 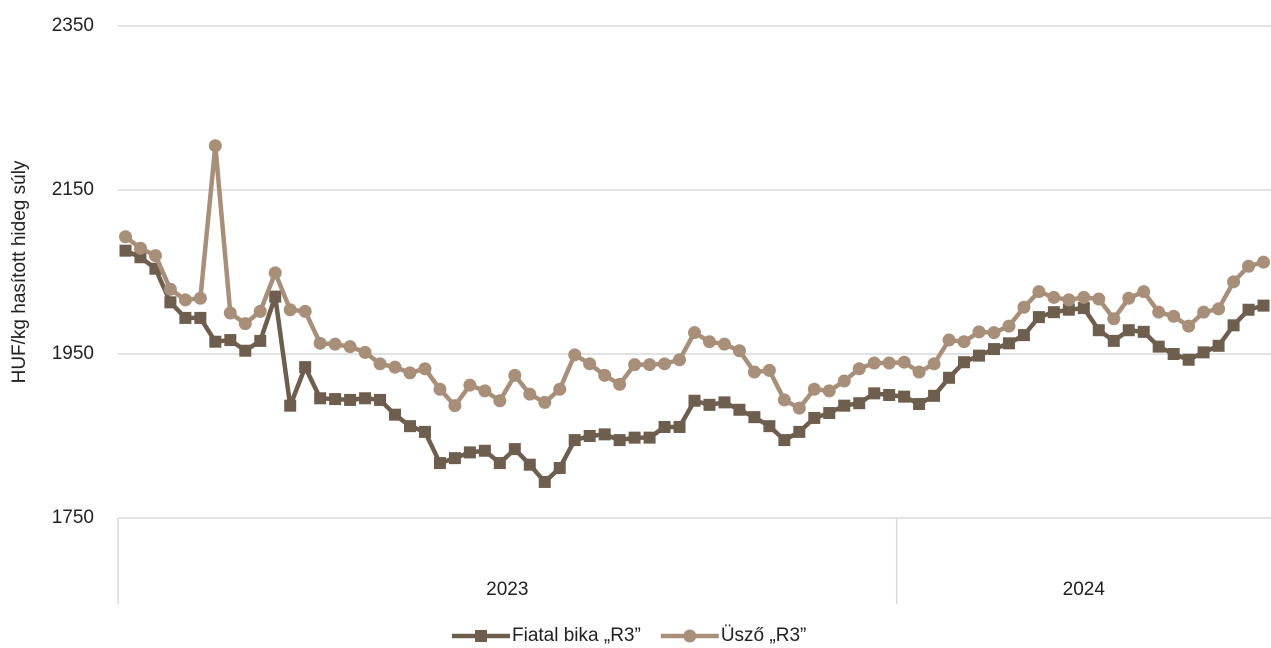 What do you see at coordinates (73, 189) in the screenshot?
I see `y-tick-label: 2150` at bounding box center [73, 189].